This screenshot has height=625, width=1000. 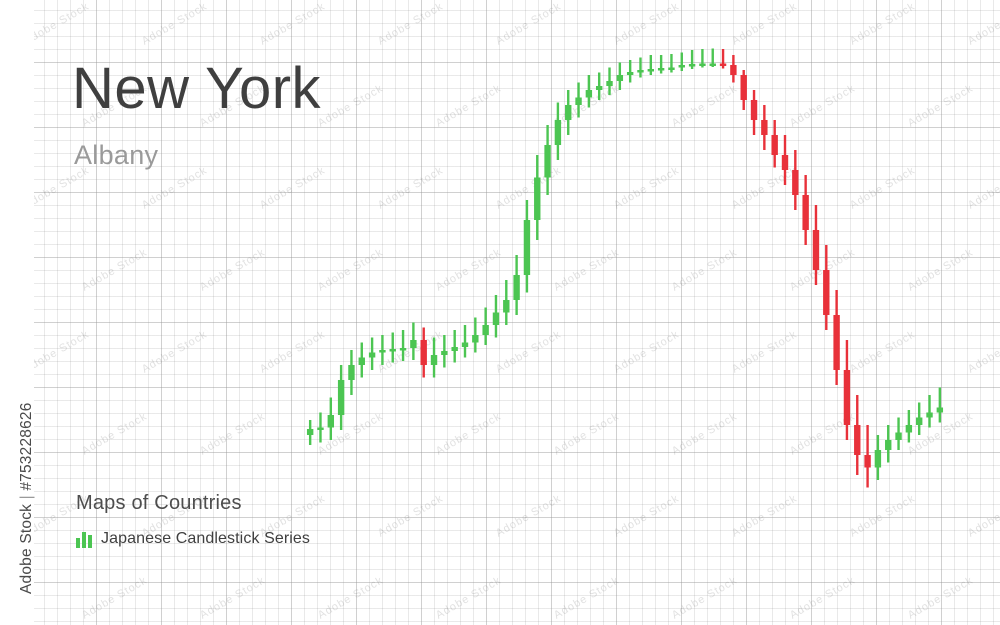 What do you see at coordinates (159, 503) in the screenshot?
I see `caption-text: Maps of Countries` at bounding box center [159, 503].